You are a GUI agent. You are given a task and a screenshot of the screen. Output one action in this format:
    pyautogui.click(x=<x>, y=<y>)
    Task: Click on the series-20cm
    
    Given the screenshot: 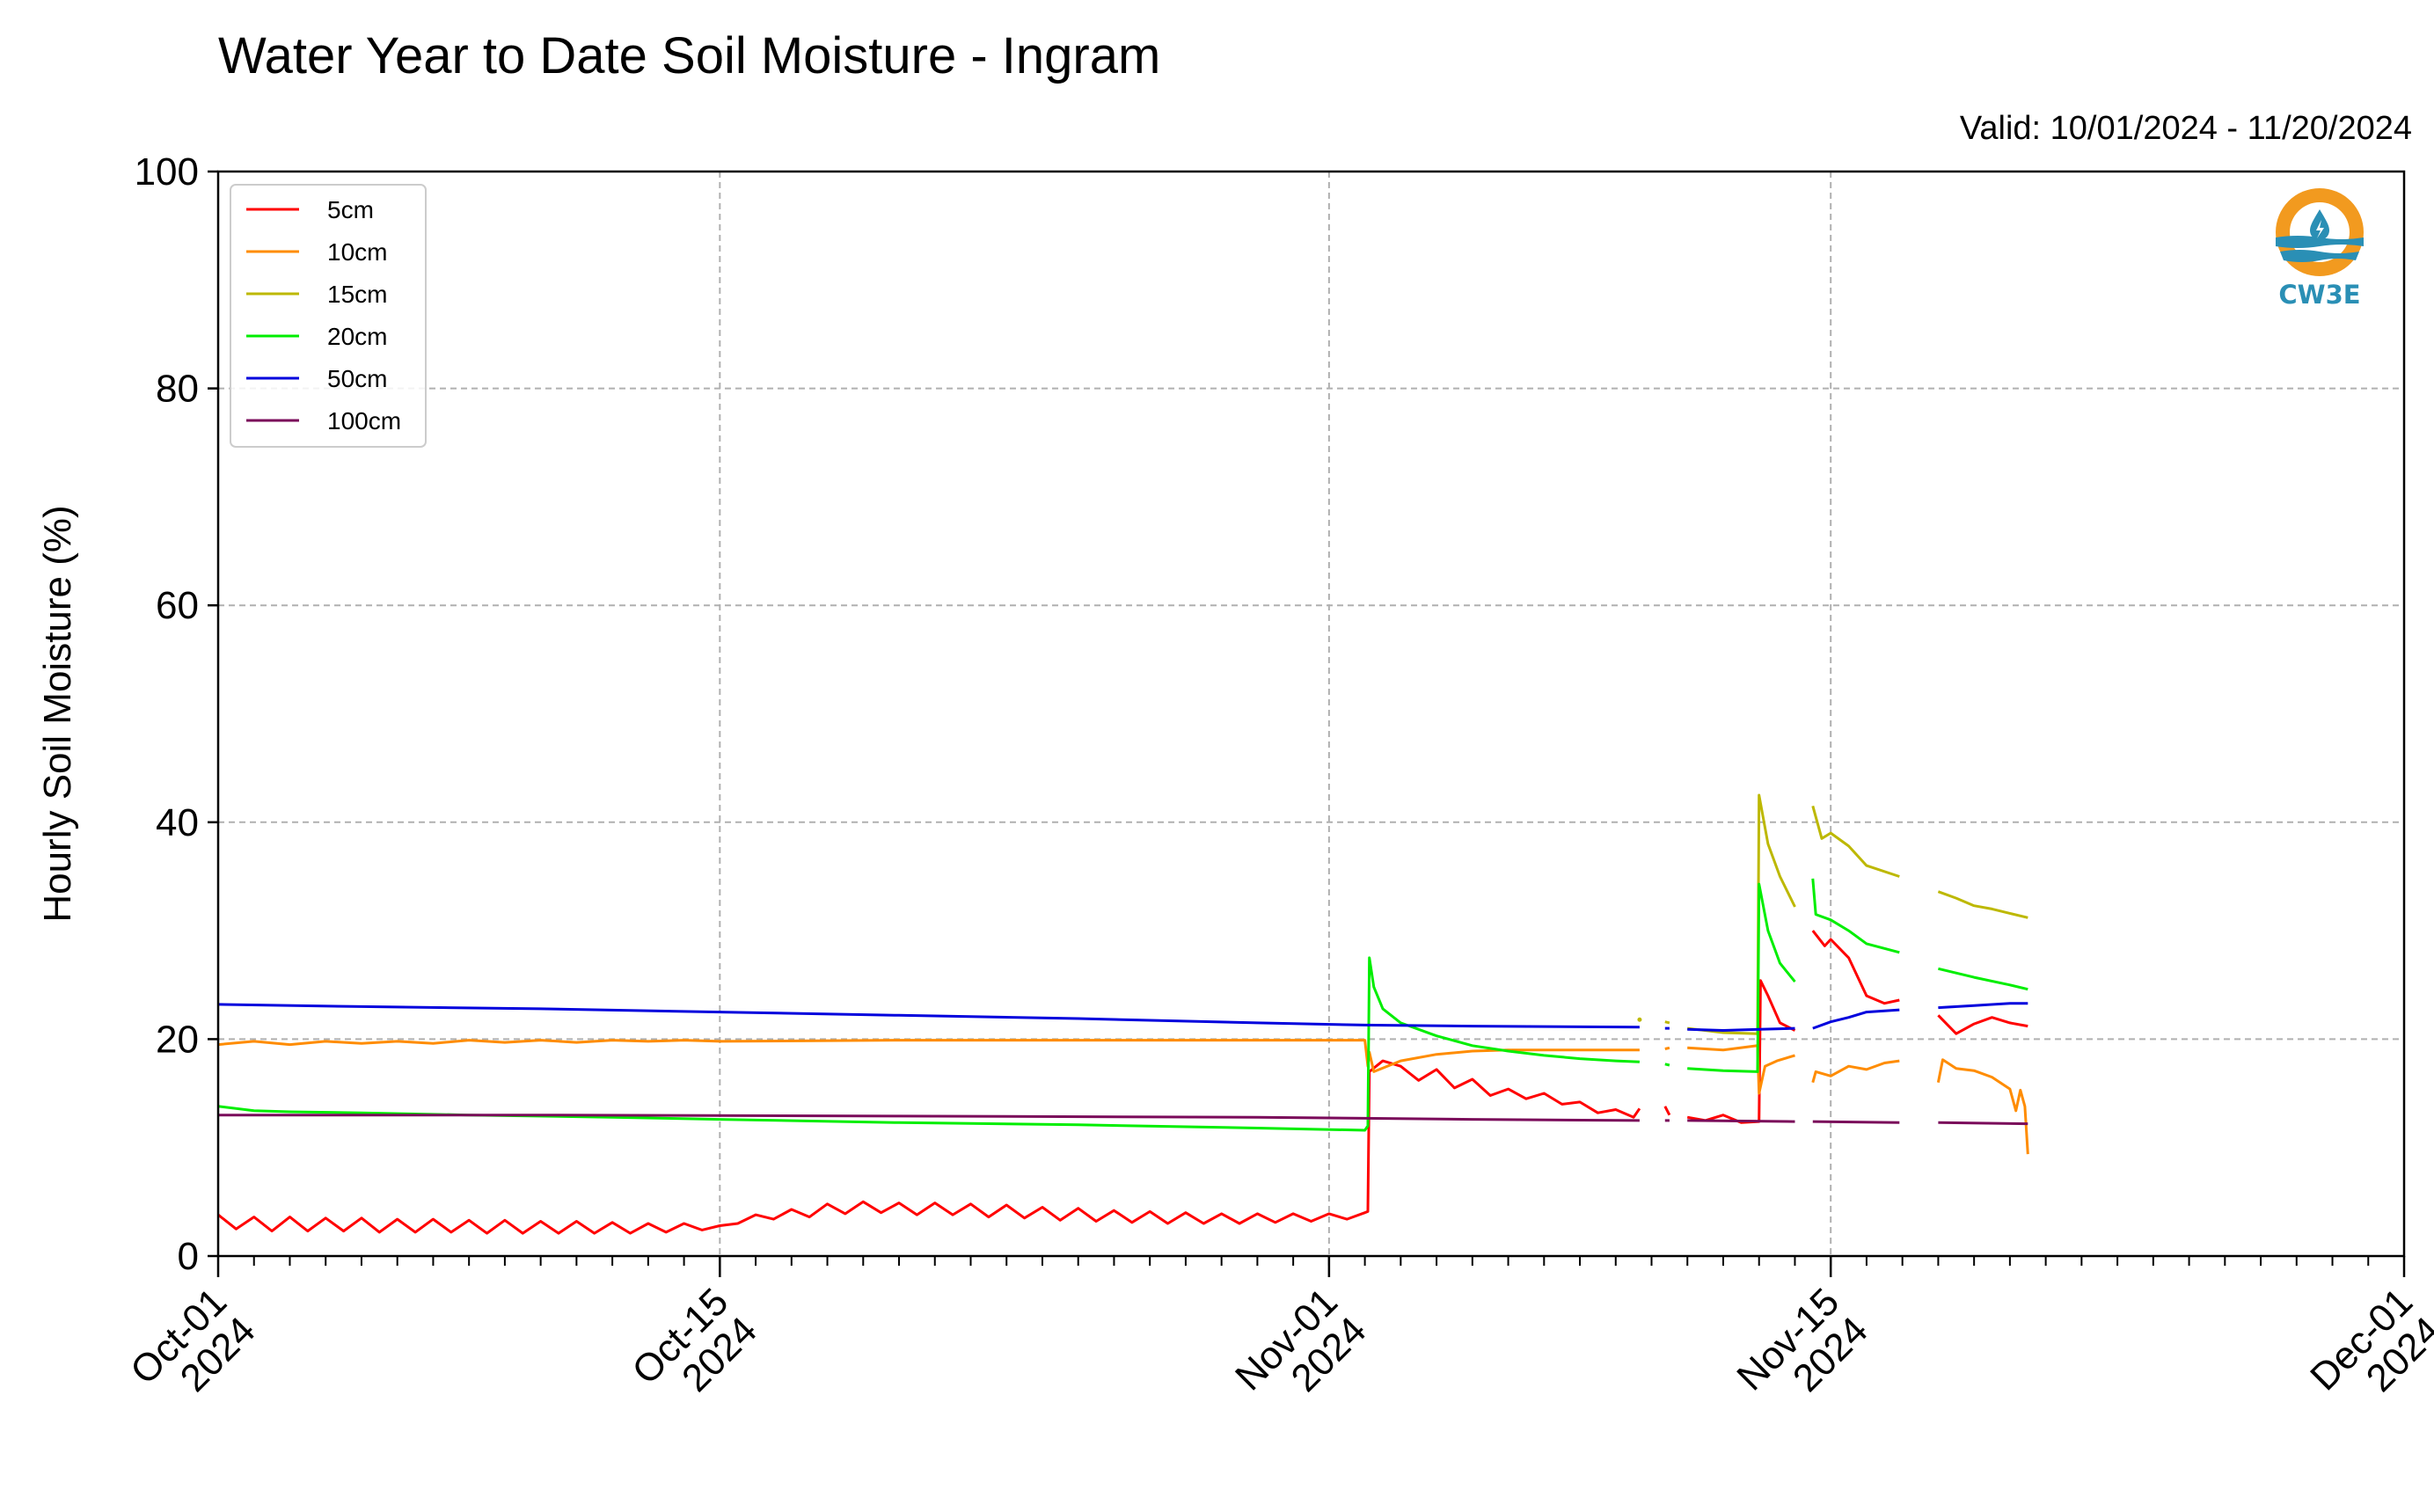 What is the action you would take?
    pyautogui.click(x=1122, y=1005)
    